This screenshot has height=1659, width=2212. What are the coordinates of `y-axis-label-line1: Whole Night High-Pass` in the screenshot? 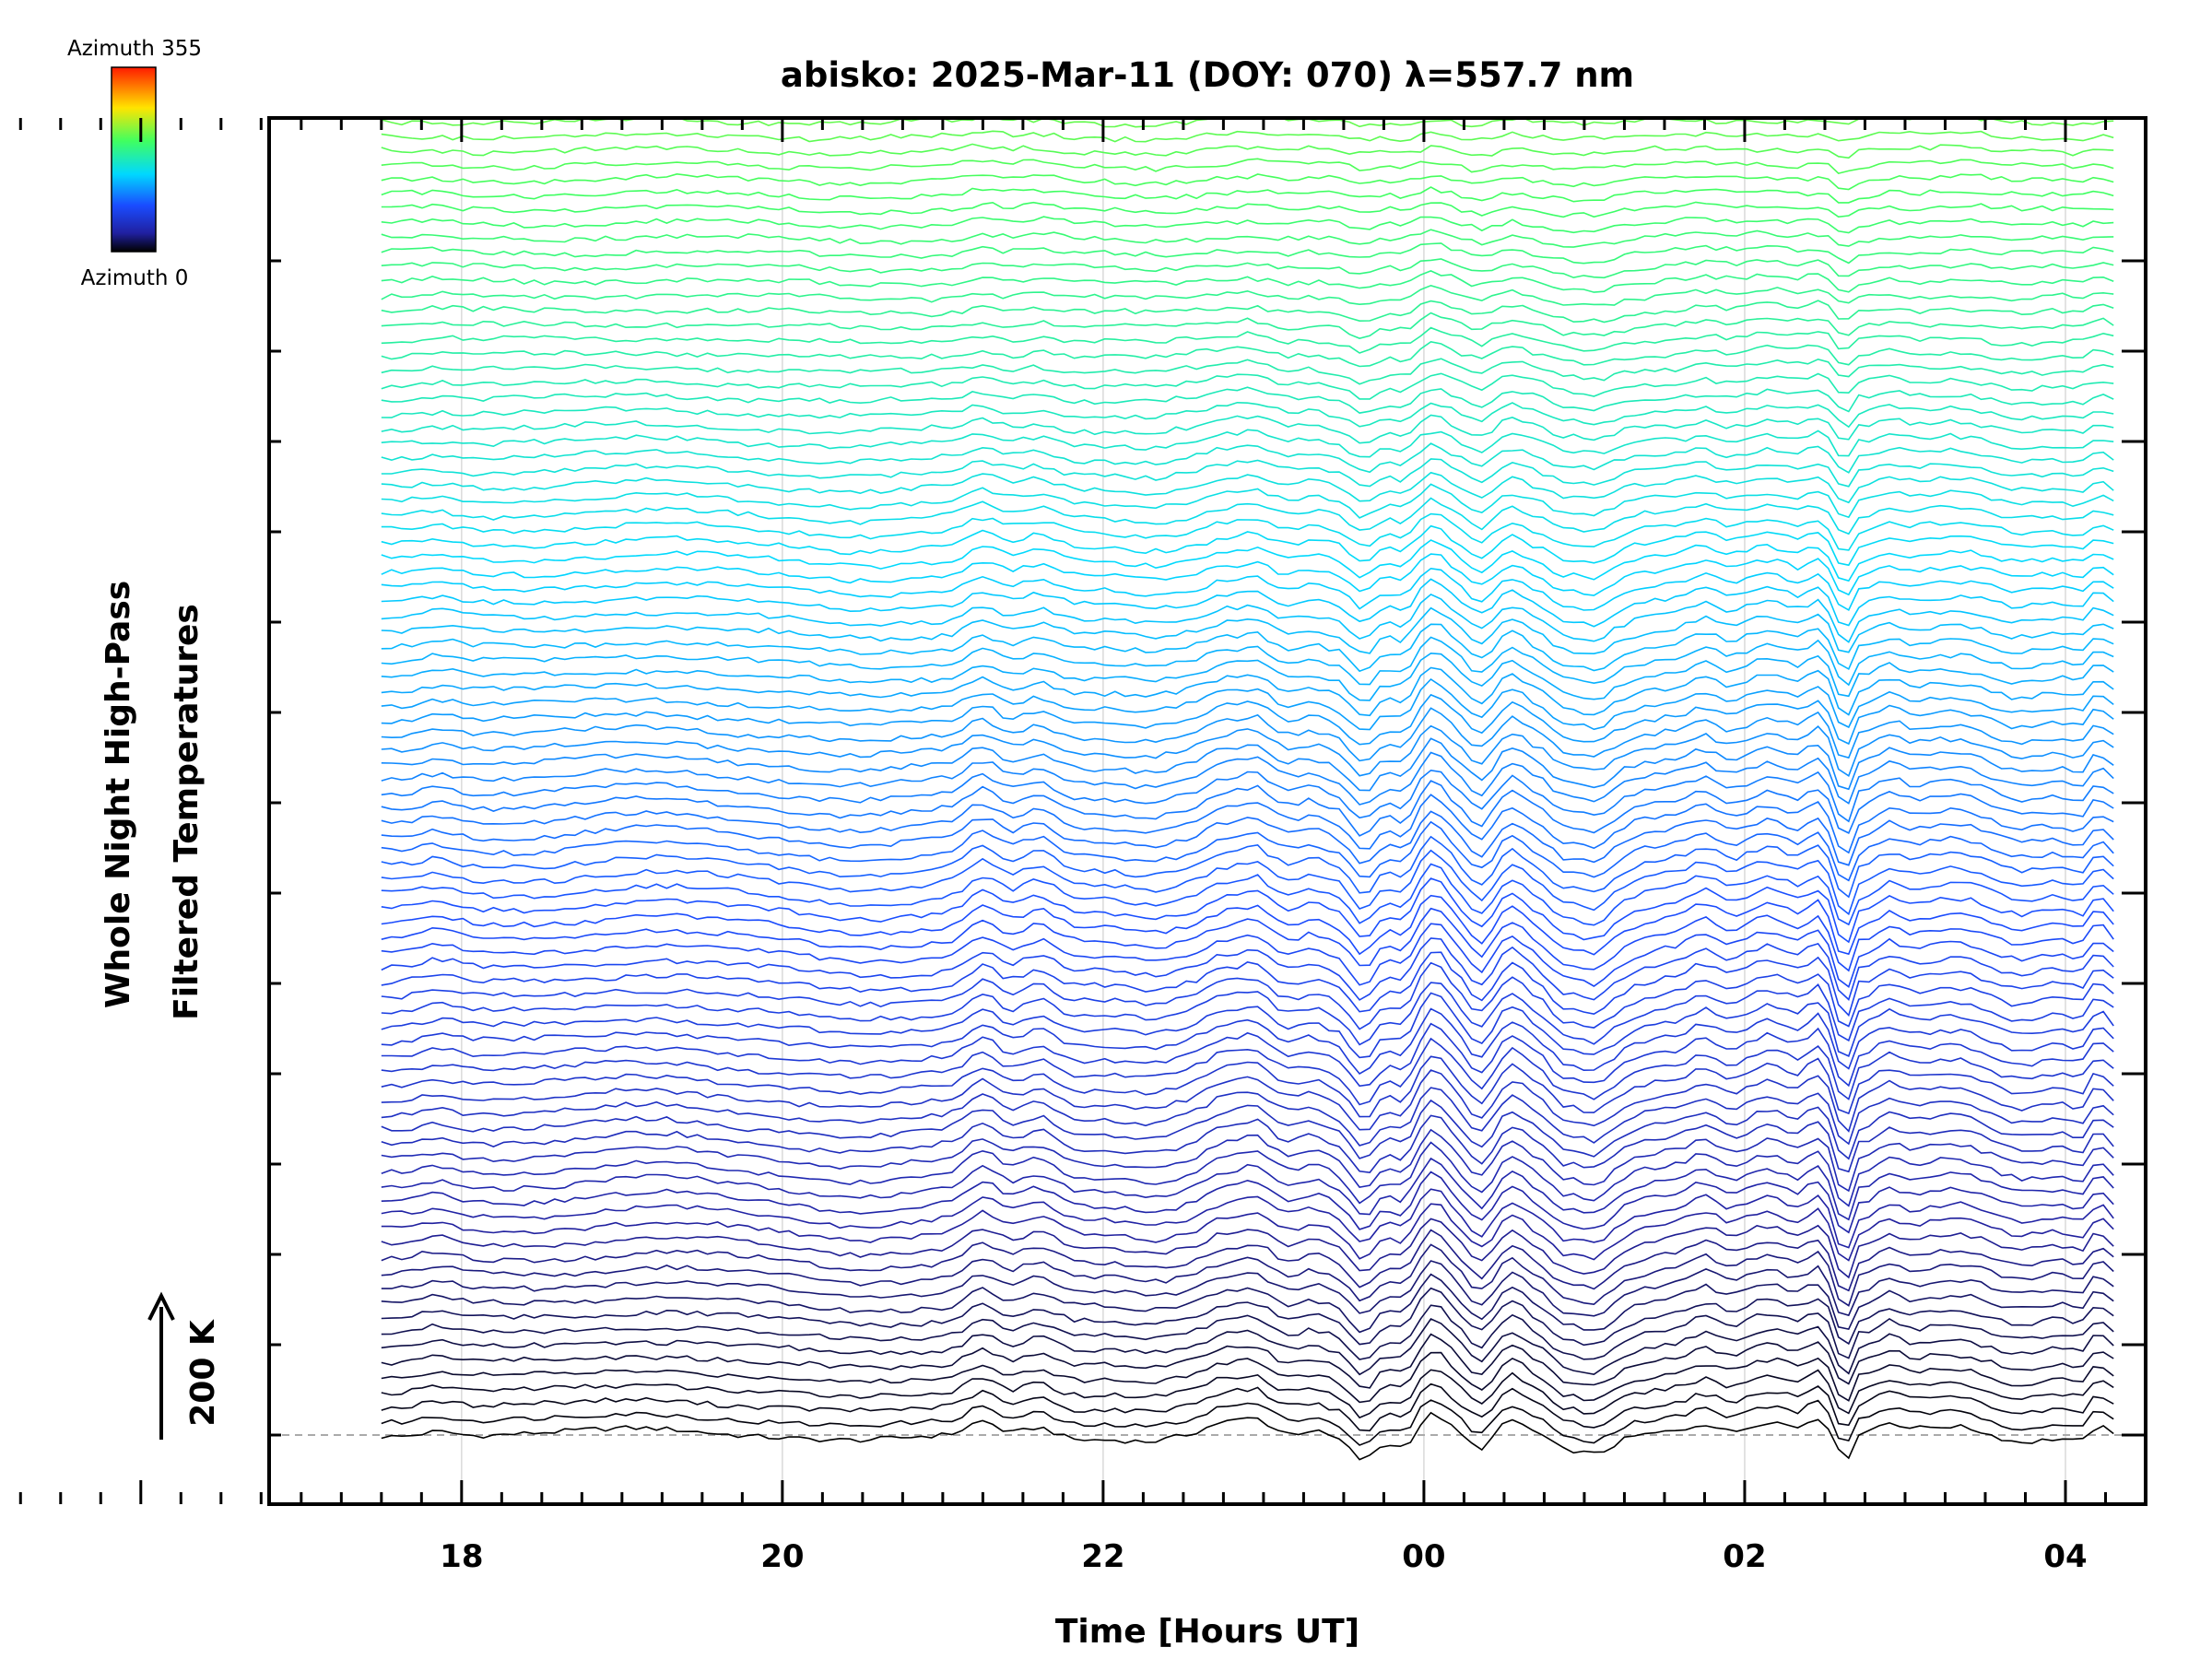 It's located at (118, 794).